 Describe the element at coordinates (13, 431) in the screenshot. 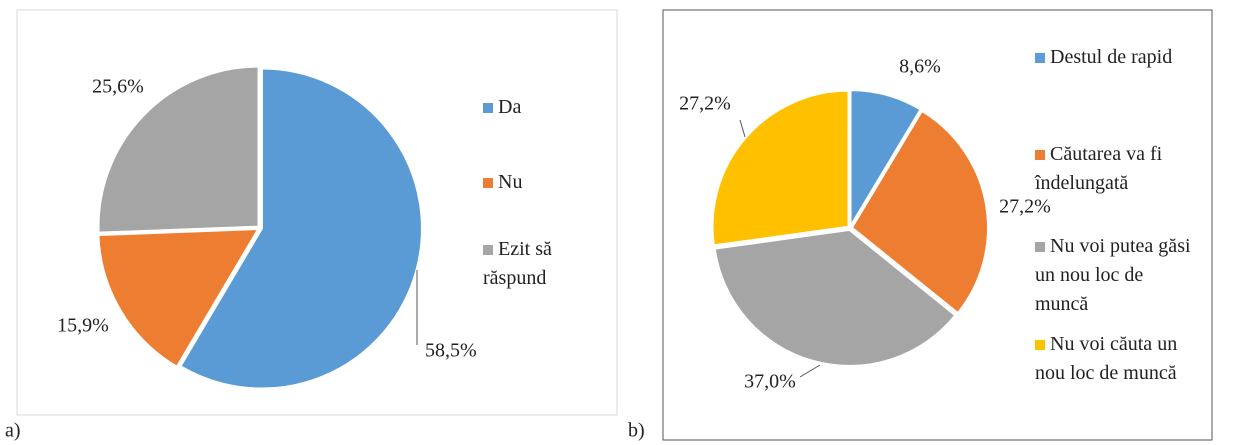

I see `panel-label: a)` at that location.